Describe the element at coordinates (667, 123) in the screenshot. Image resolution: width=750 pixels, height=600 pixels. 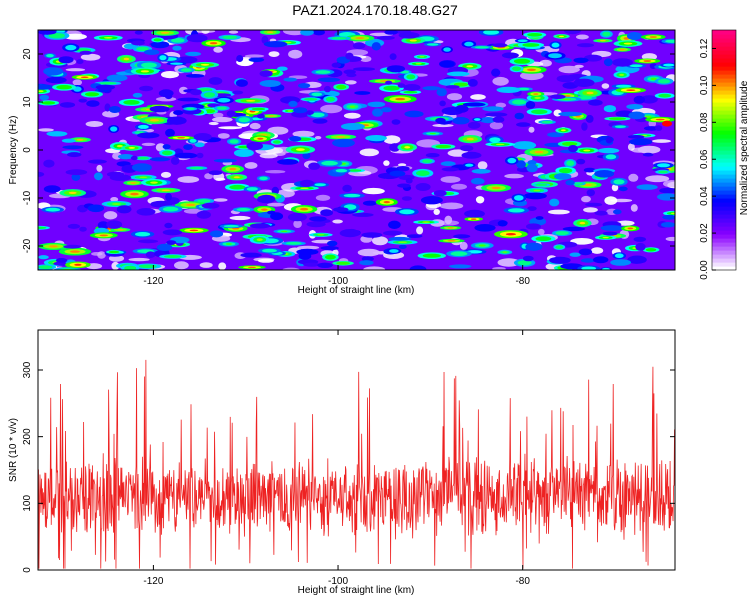
I see `spectrogram-peak` at that location.